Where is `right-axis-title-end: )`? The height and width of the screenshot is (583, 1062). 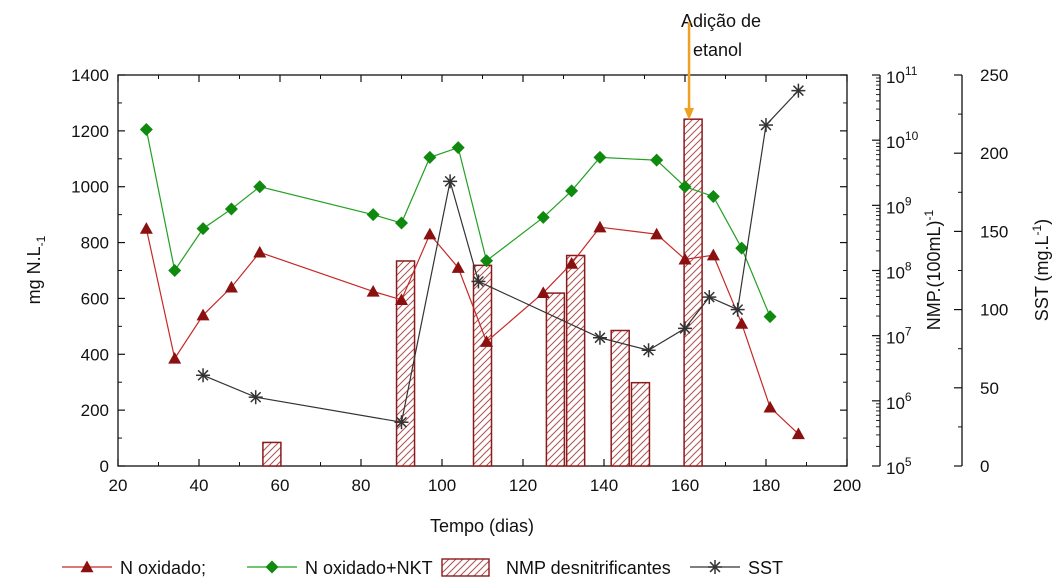
right-axis-title-end: ) is located at coordinates (1042, 222).